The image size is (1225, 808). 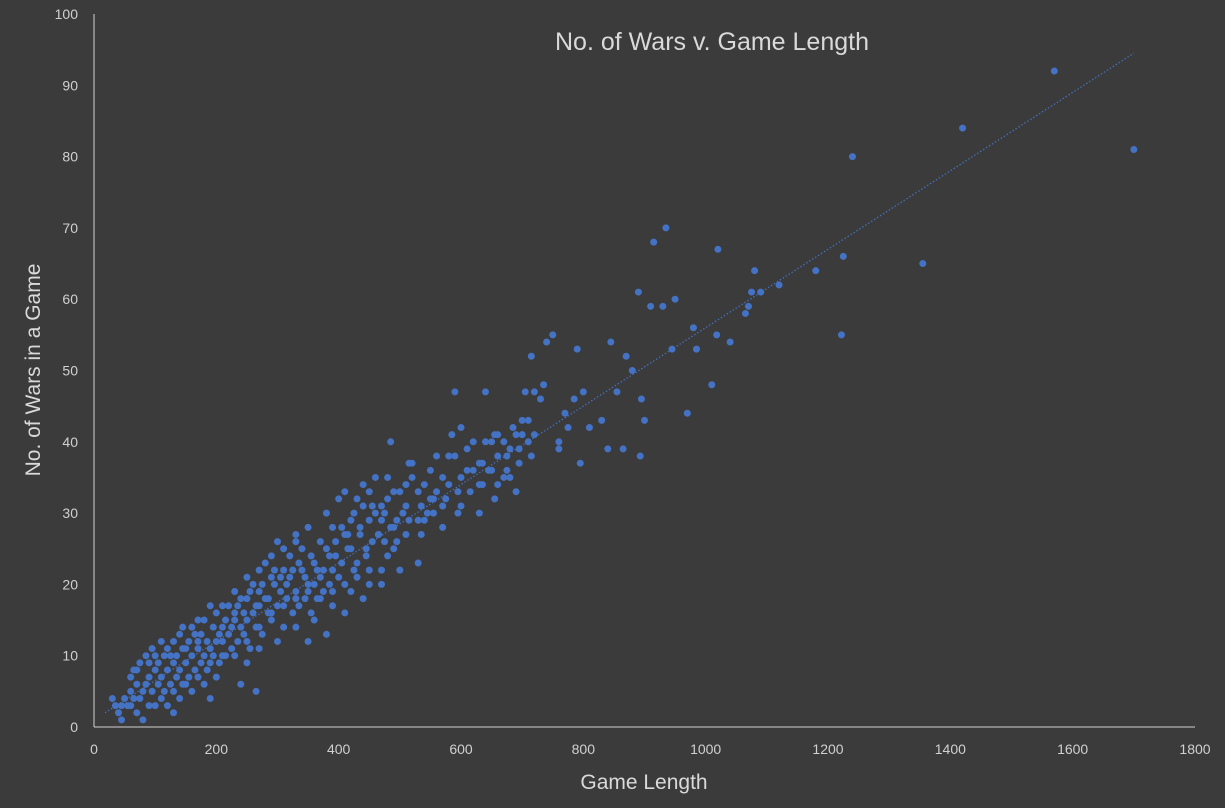 I want to click on y-tick-label: 60, so click(x=70, y=299).